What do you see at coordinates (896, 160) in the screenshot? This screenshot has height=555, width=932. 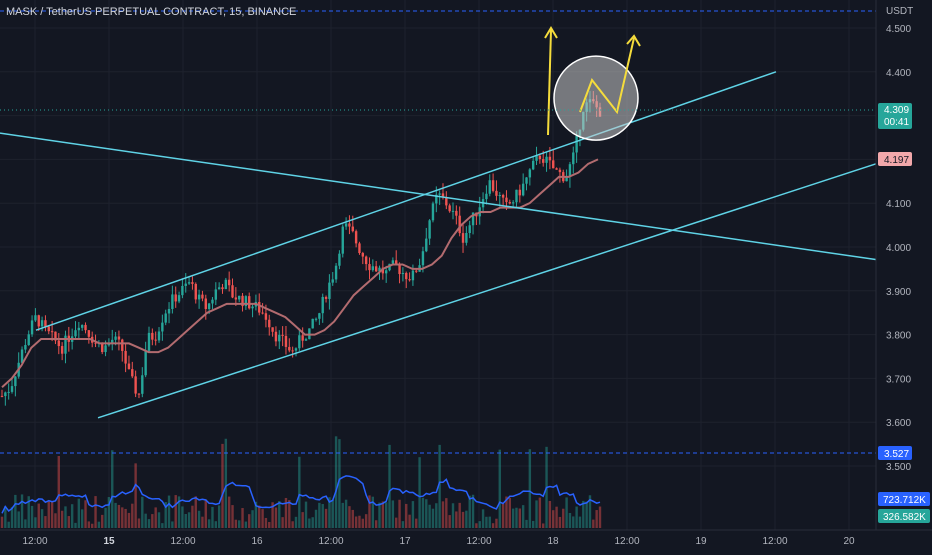 I see `ma-price-value: 4.197` at bounding box center [896, 160].